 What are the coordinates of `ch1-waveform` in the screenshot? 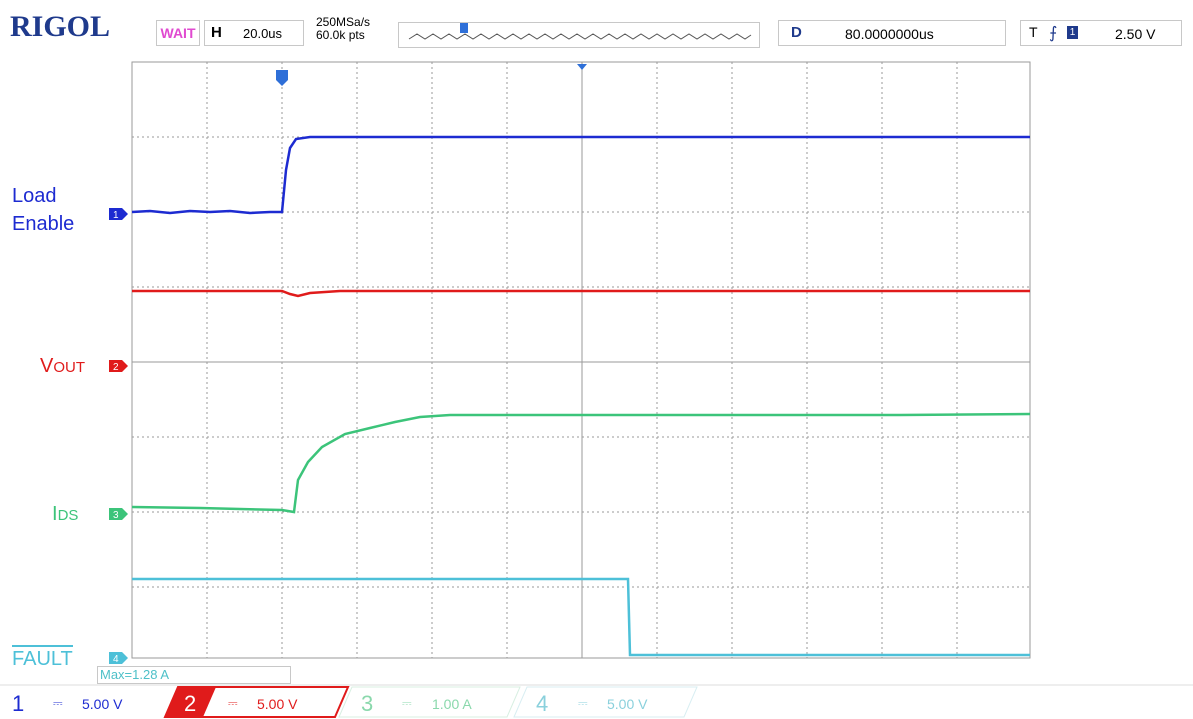 It's located at (580, 175).